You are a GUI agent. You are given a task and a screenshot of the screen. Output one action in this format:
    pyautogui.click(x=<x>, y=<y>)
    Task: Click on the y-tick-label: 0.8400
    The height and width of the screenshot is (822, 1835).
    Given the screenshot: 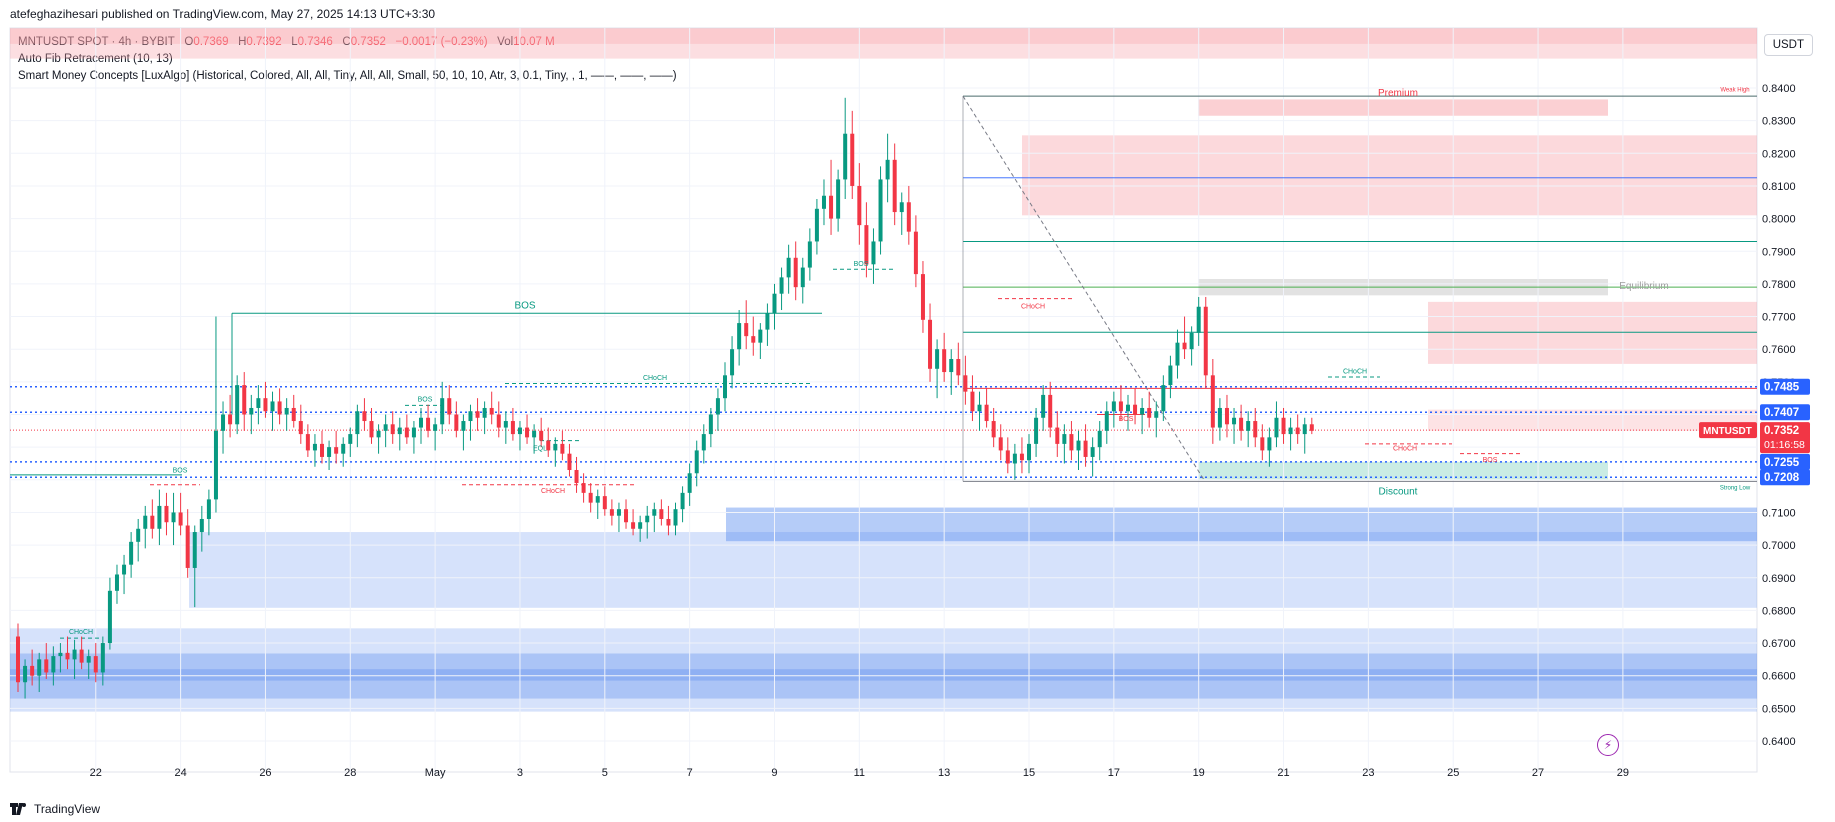 What is the action you would take?
    pyautogui.click(x=1779, y=89)
    